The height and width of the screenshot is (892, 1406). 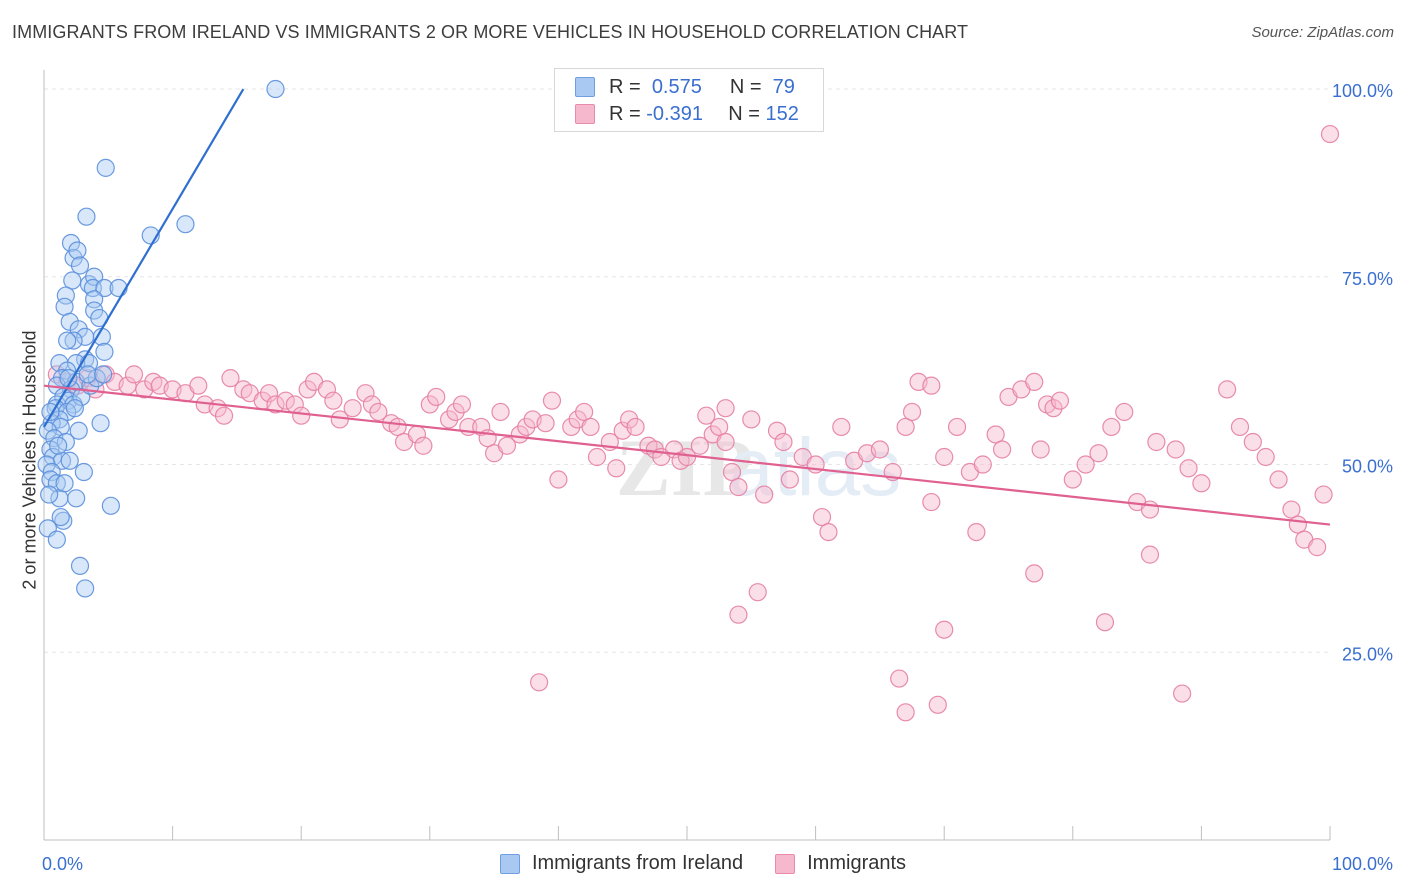 I want to click on y-tick-label: 100.0%, so click(x=1362, y=91).